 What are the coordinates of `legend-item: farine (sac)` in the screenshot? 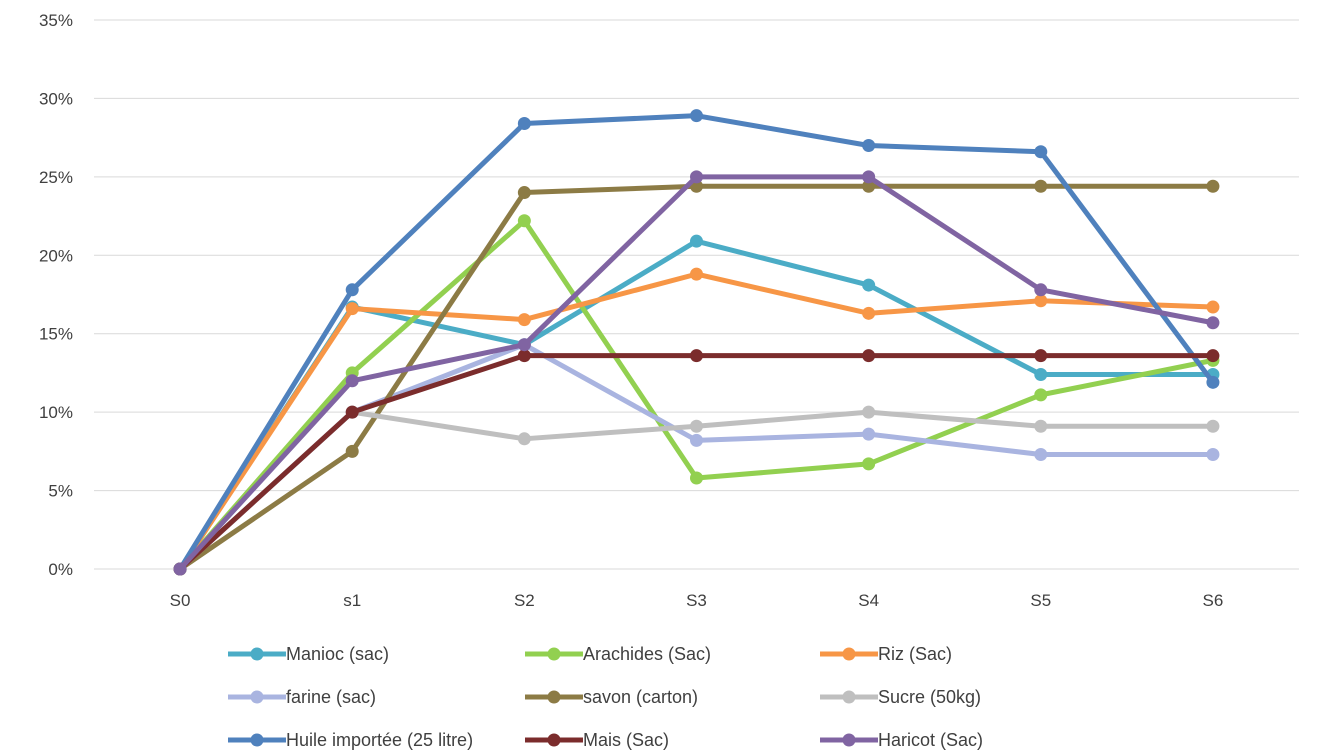 It's located at (302, 697).